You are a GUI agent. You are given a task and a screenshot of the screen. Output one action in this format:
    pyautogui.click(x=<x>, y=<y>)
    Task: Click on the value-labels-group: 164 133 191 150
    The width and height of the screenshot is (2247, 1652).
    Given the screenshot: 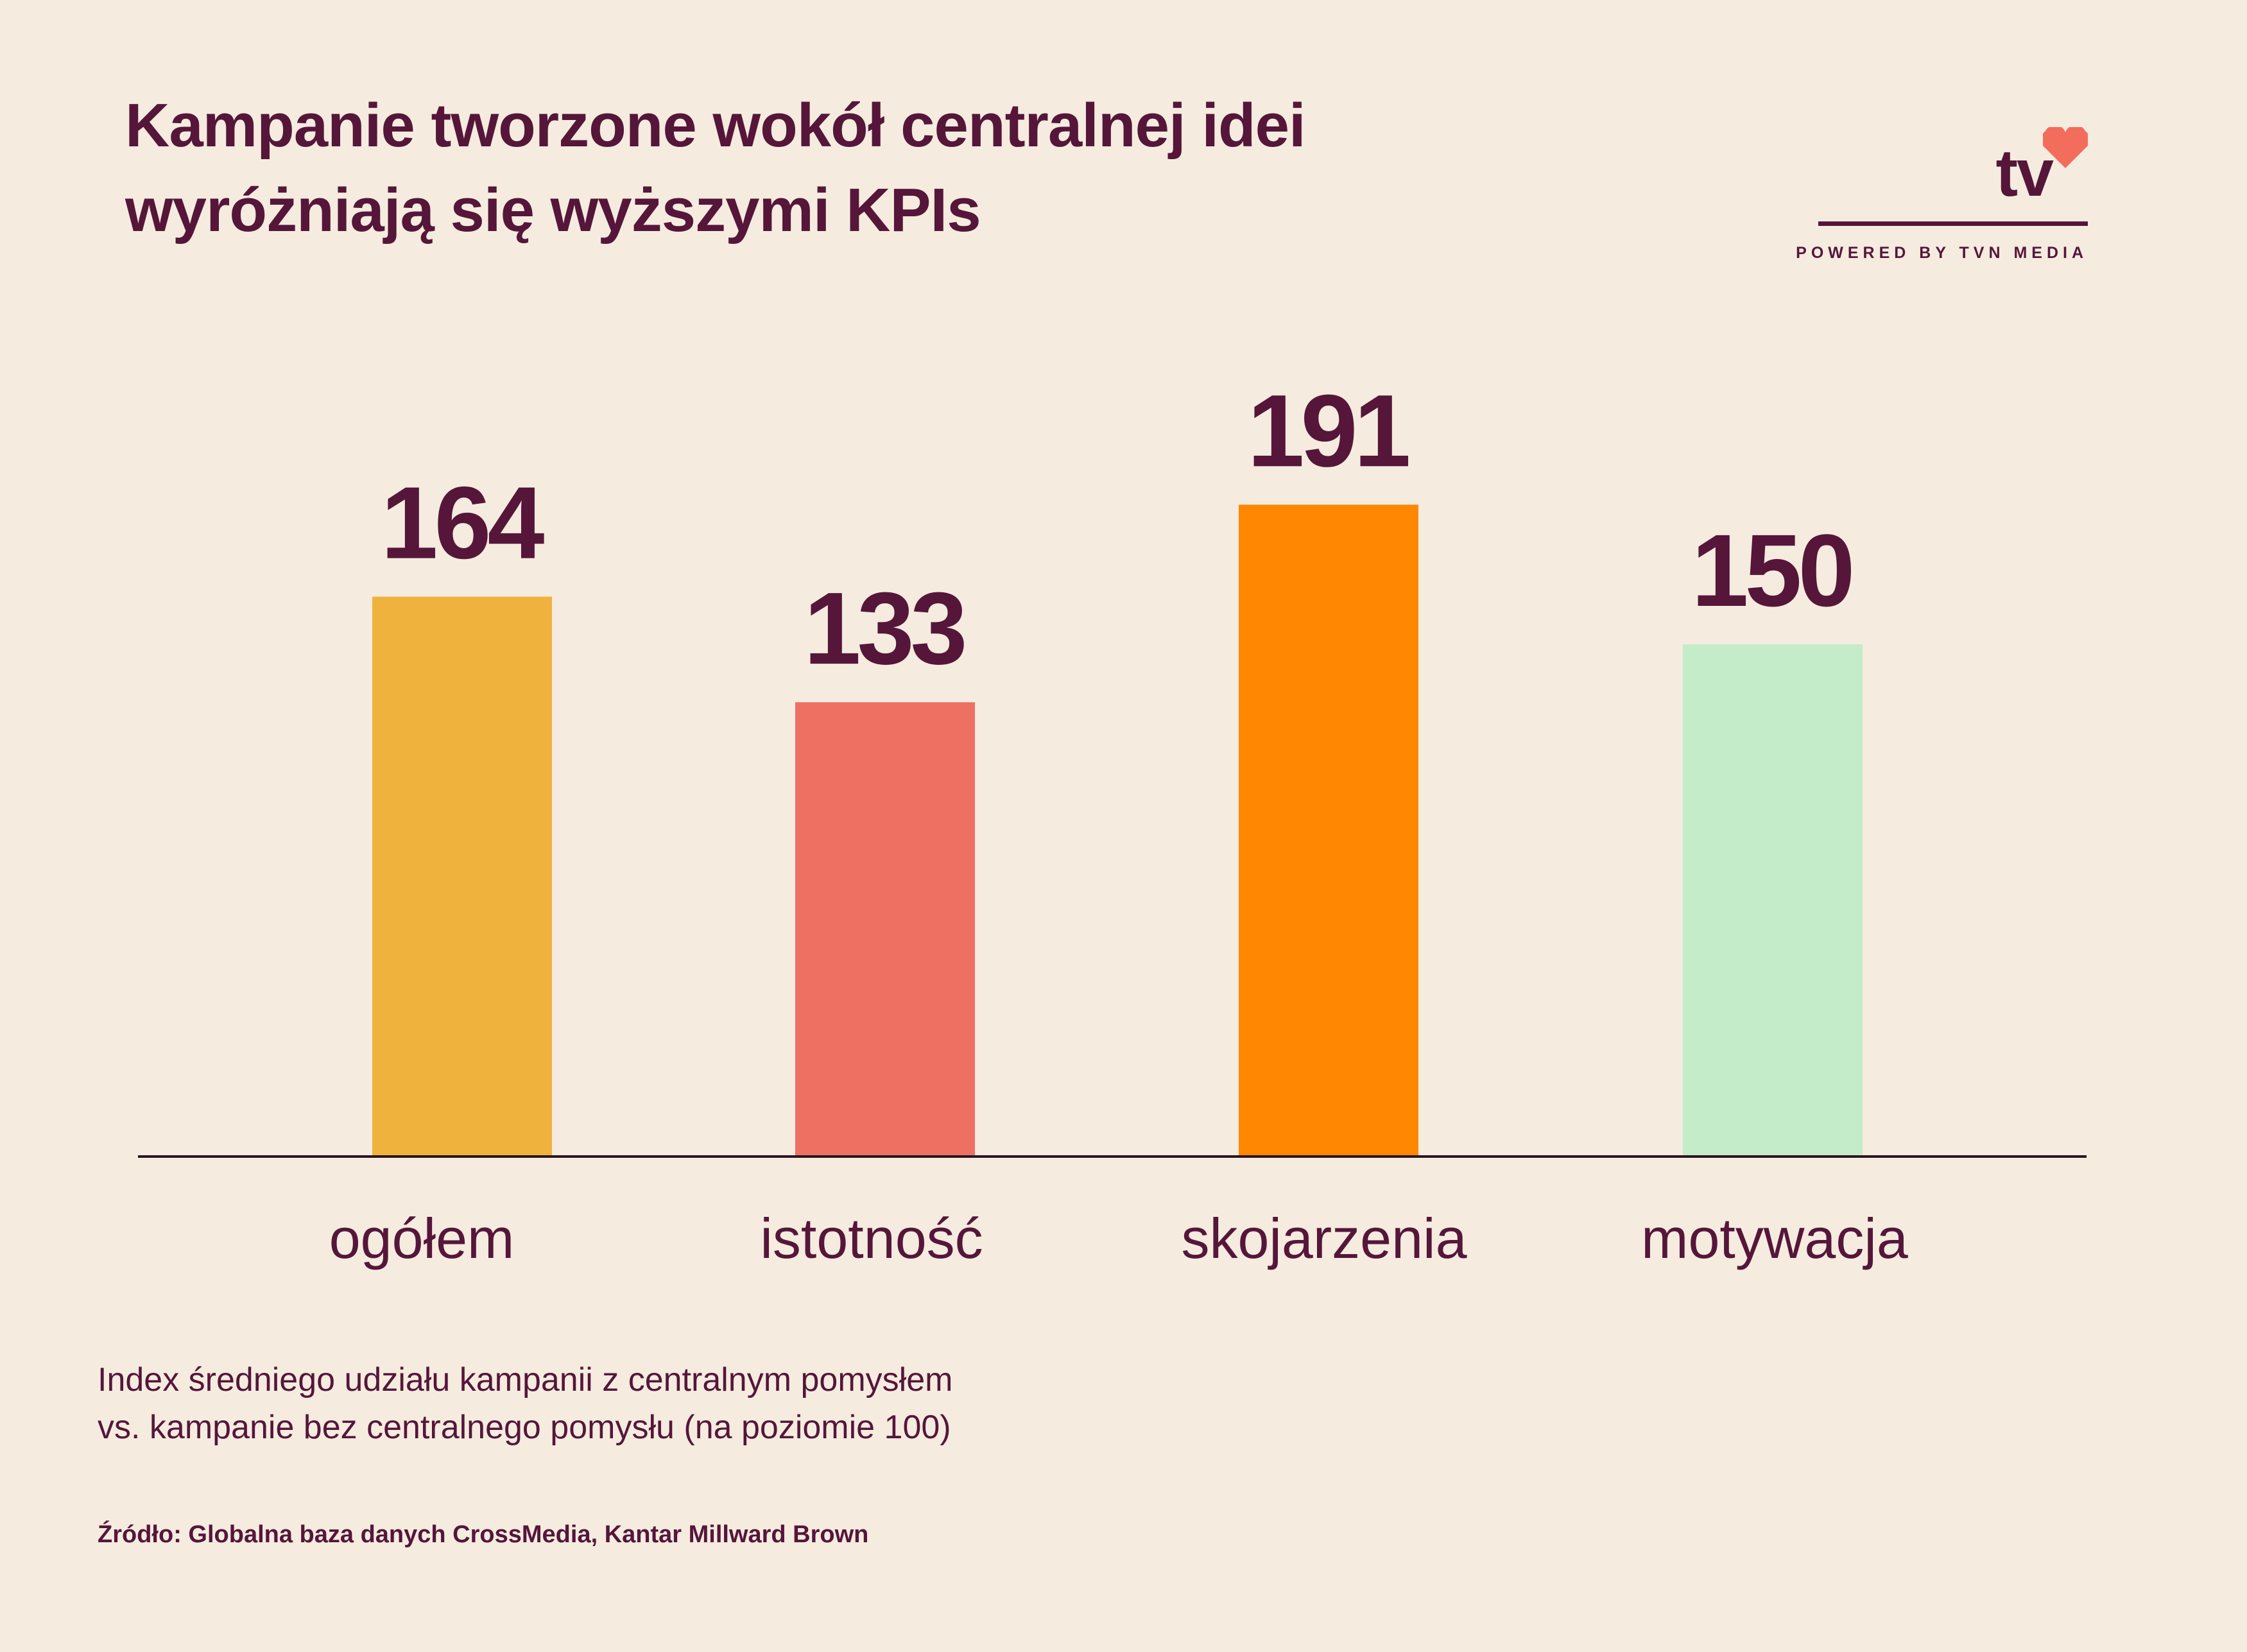 What is the action you would take?
    pyautogui.click(x=1118, y=529)
    